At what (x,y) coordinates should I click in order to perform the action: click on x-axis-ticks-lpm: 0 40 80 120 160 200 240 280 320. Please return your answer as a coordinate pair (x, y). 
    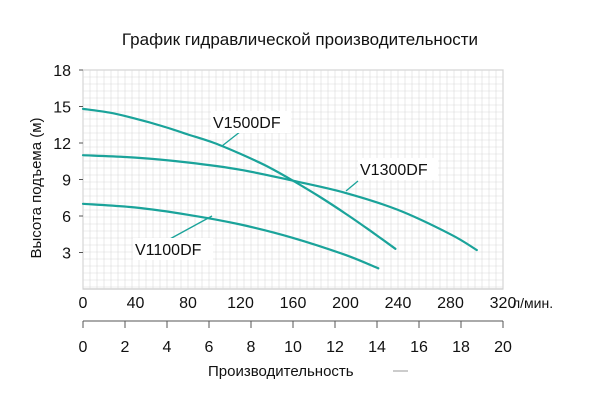
    Looking at the image, I should click on (298, 303).